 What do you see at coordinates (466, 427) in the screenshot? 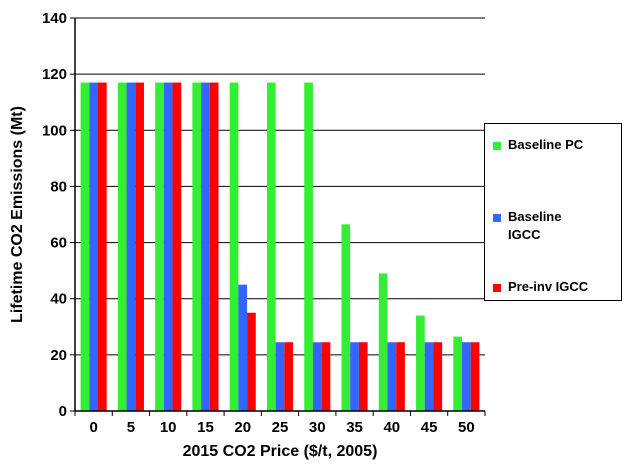
I see `x-tick-label: 50` at bounding box center [466, 427].